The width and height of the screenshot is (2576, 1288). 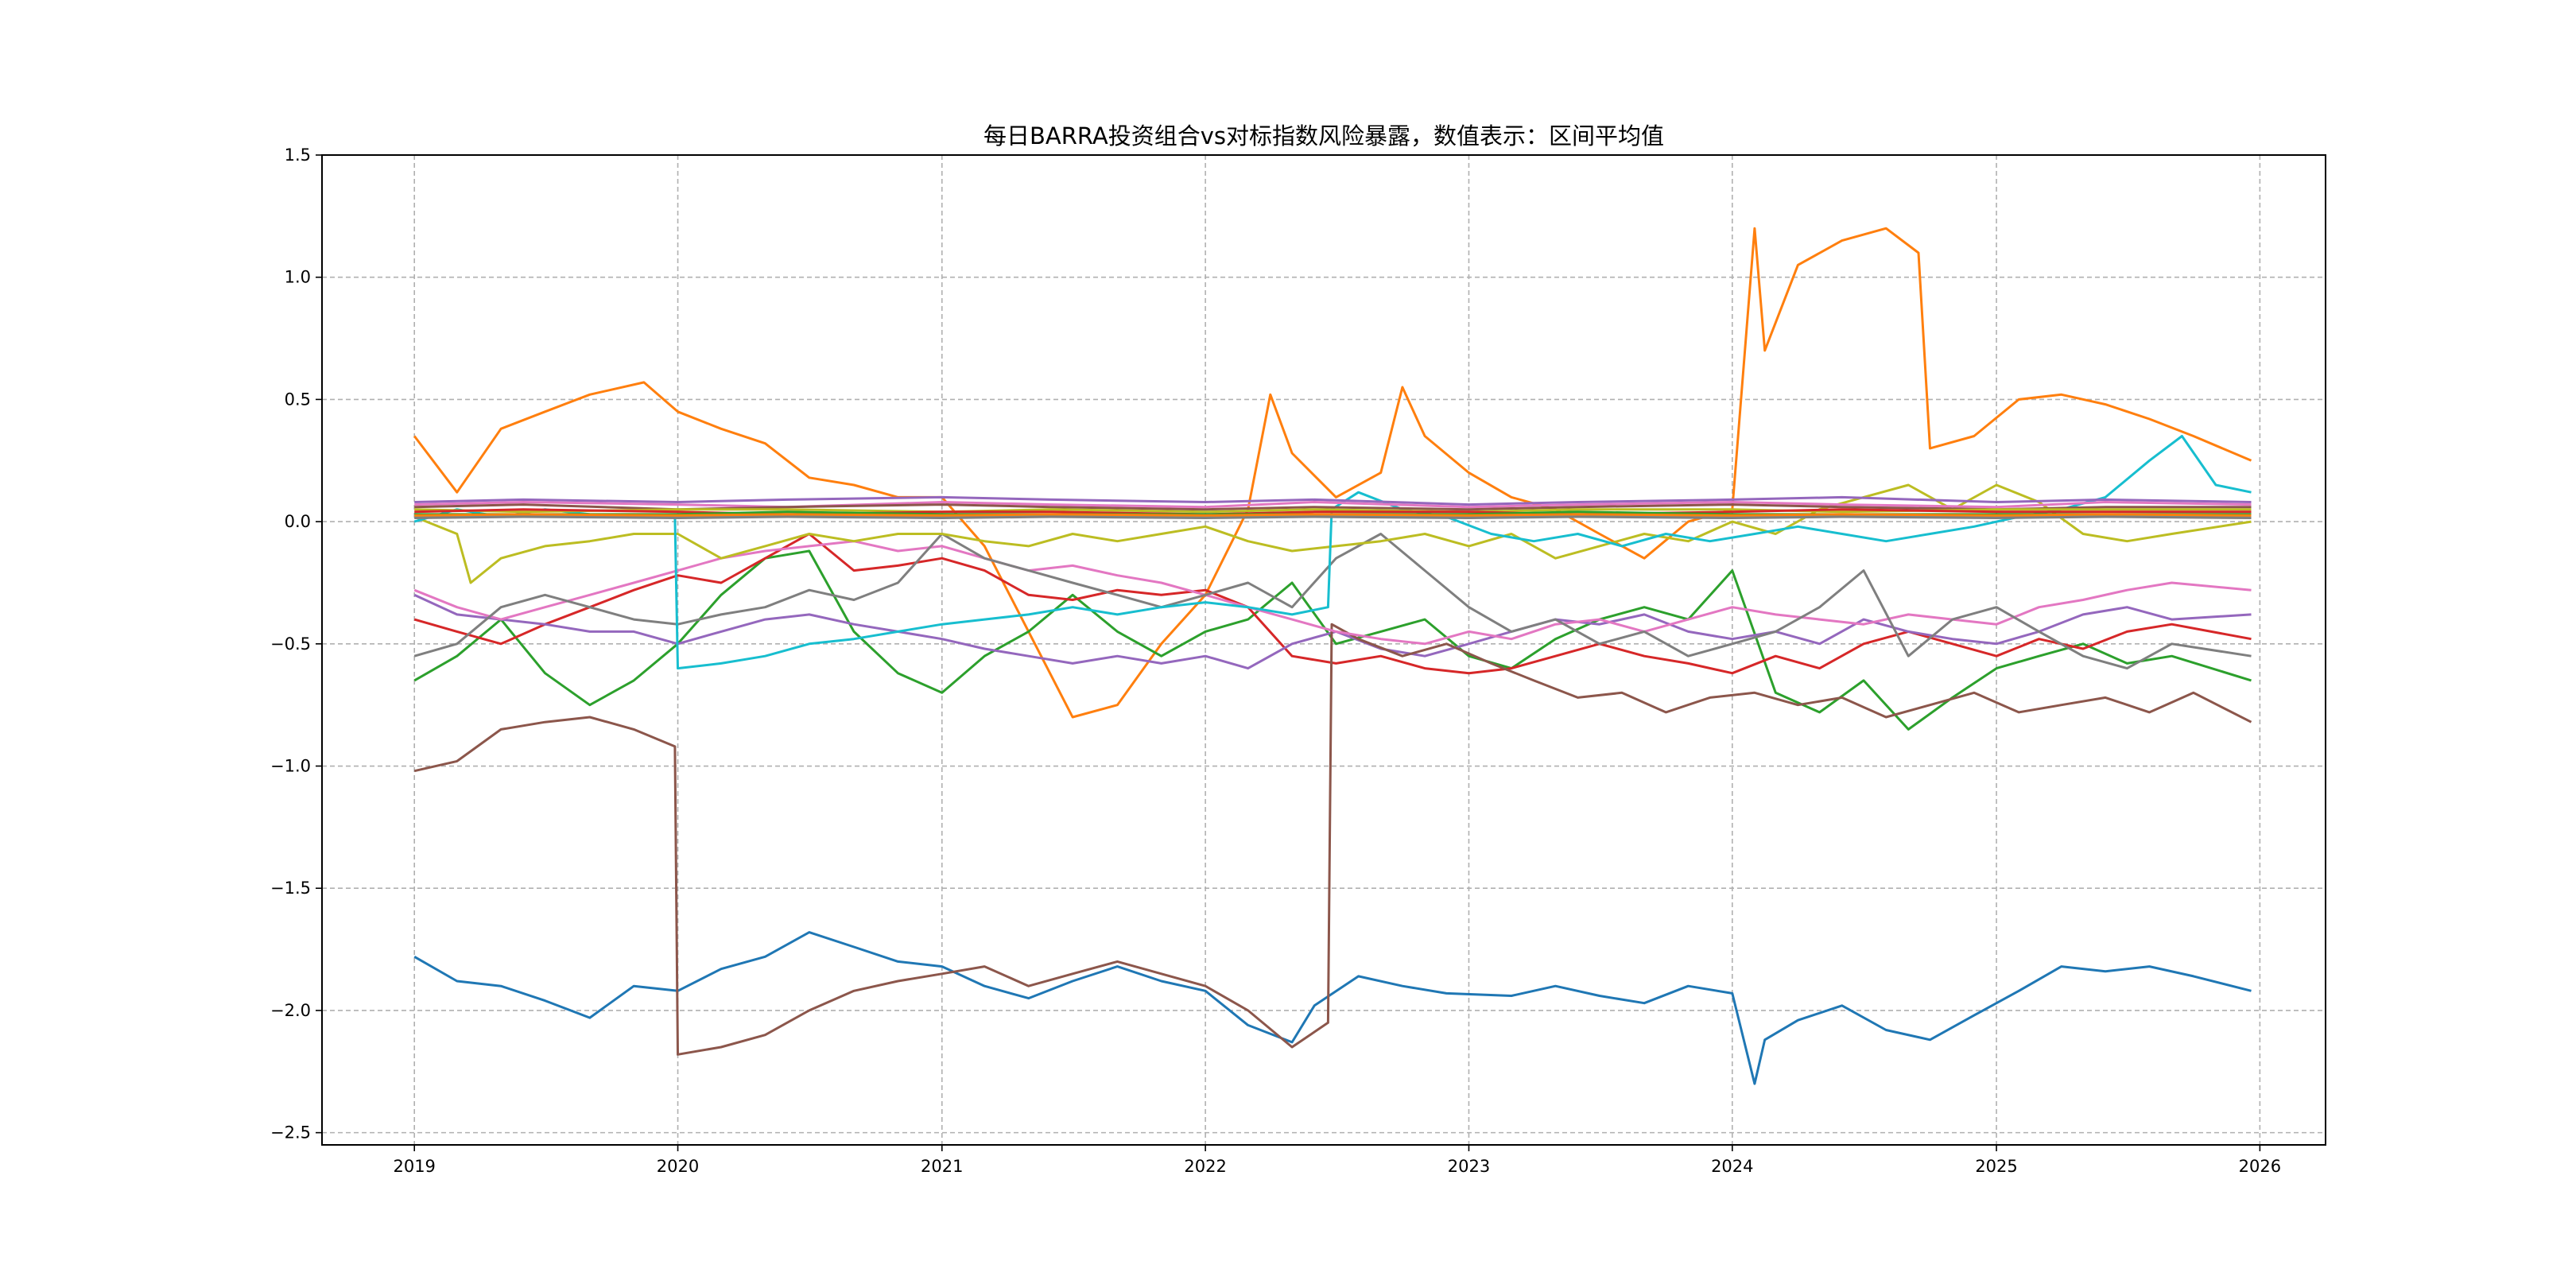 I want to click on x-tick-label: 2024, so click(x=1732, y=1167).